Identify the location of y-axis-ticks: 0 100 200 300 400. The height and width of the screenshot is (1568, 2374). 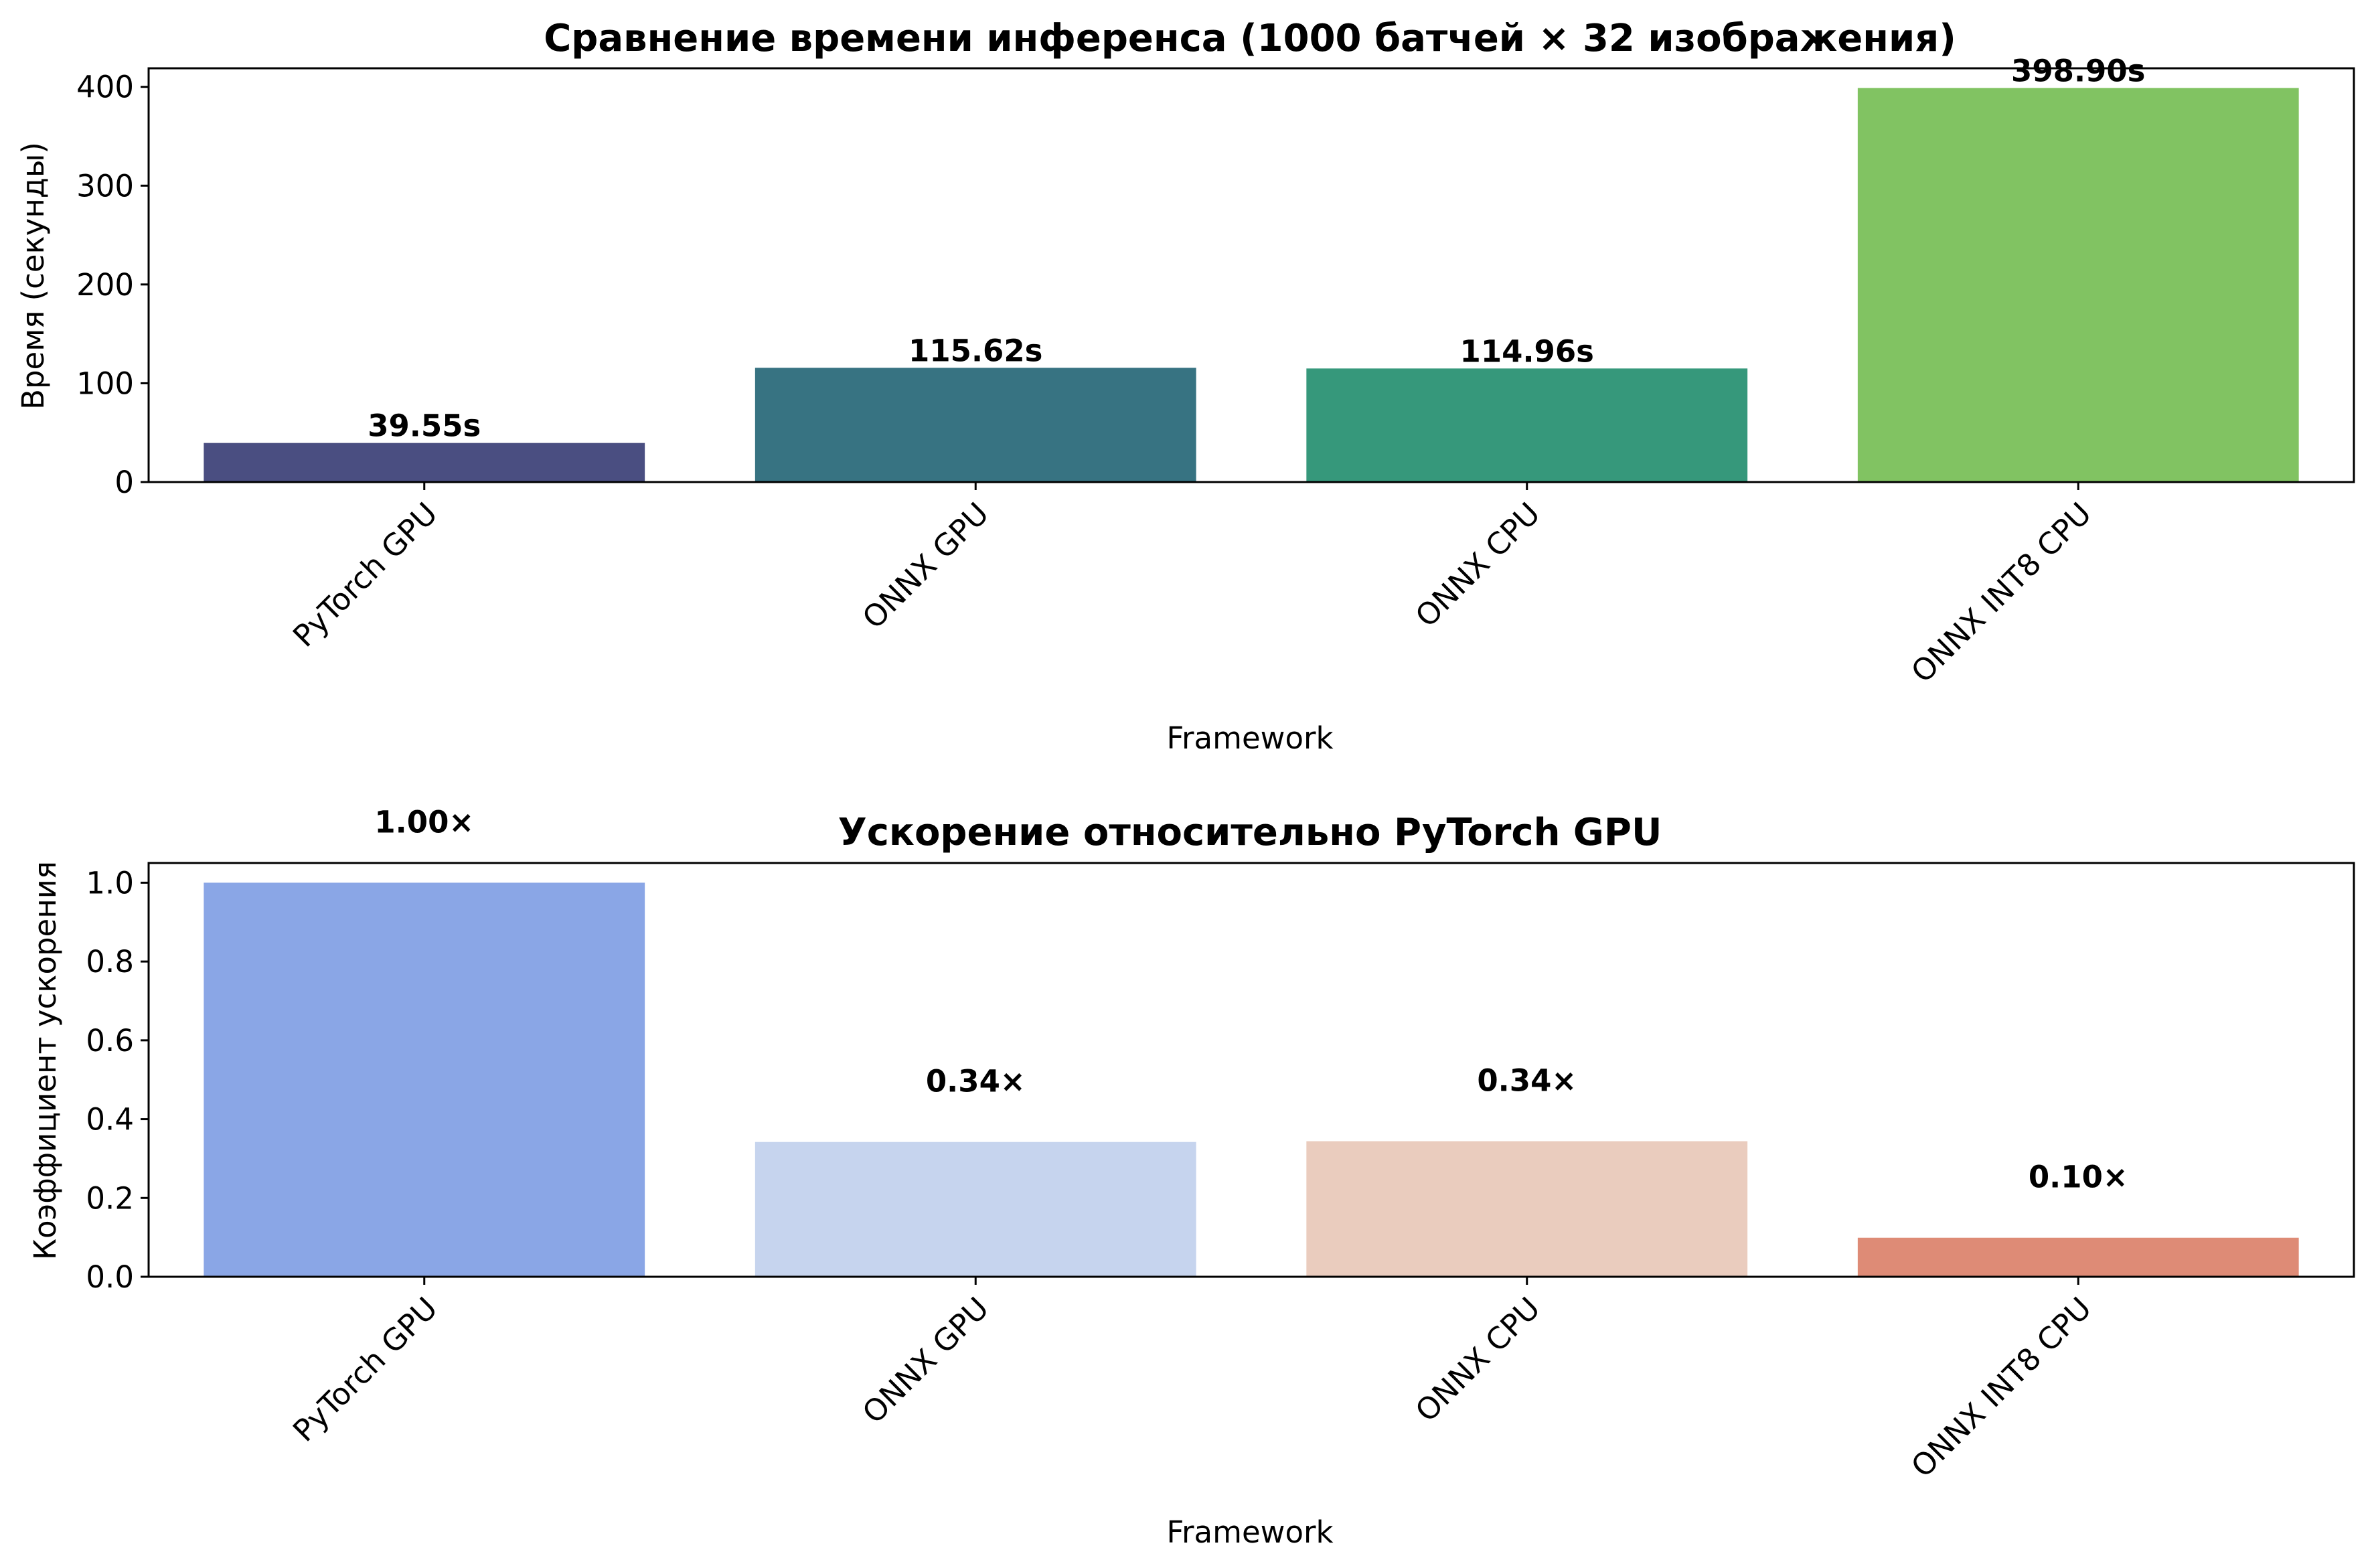
(112, 285).